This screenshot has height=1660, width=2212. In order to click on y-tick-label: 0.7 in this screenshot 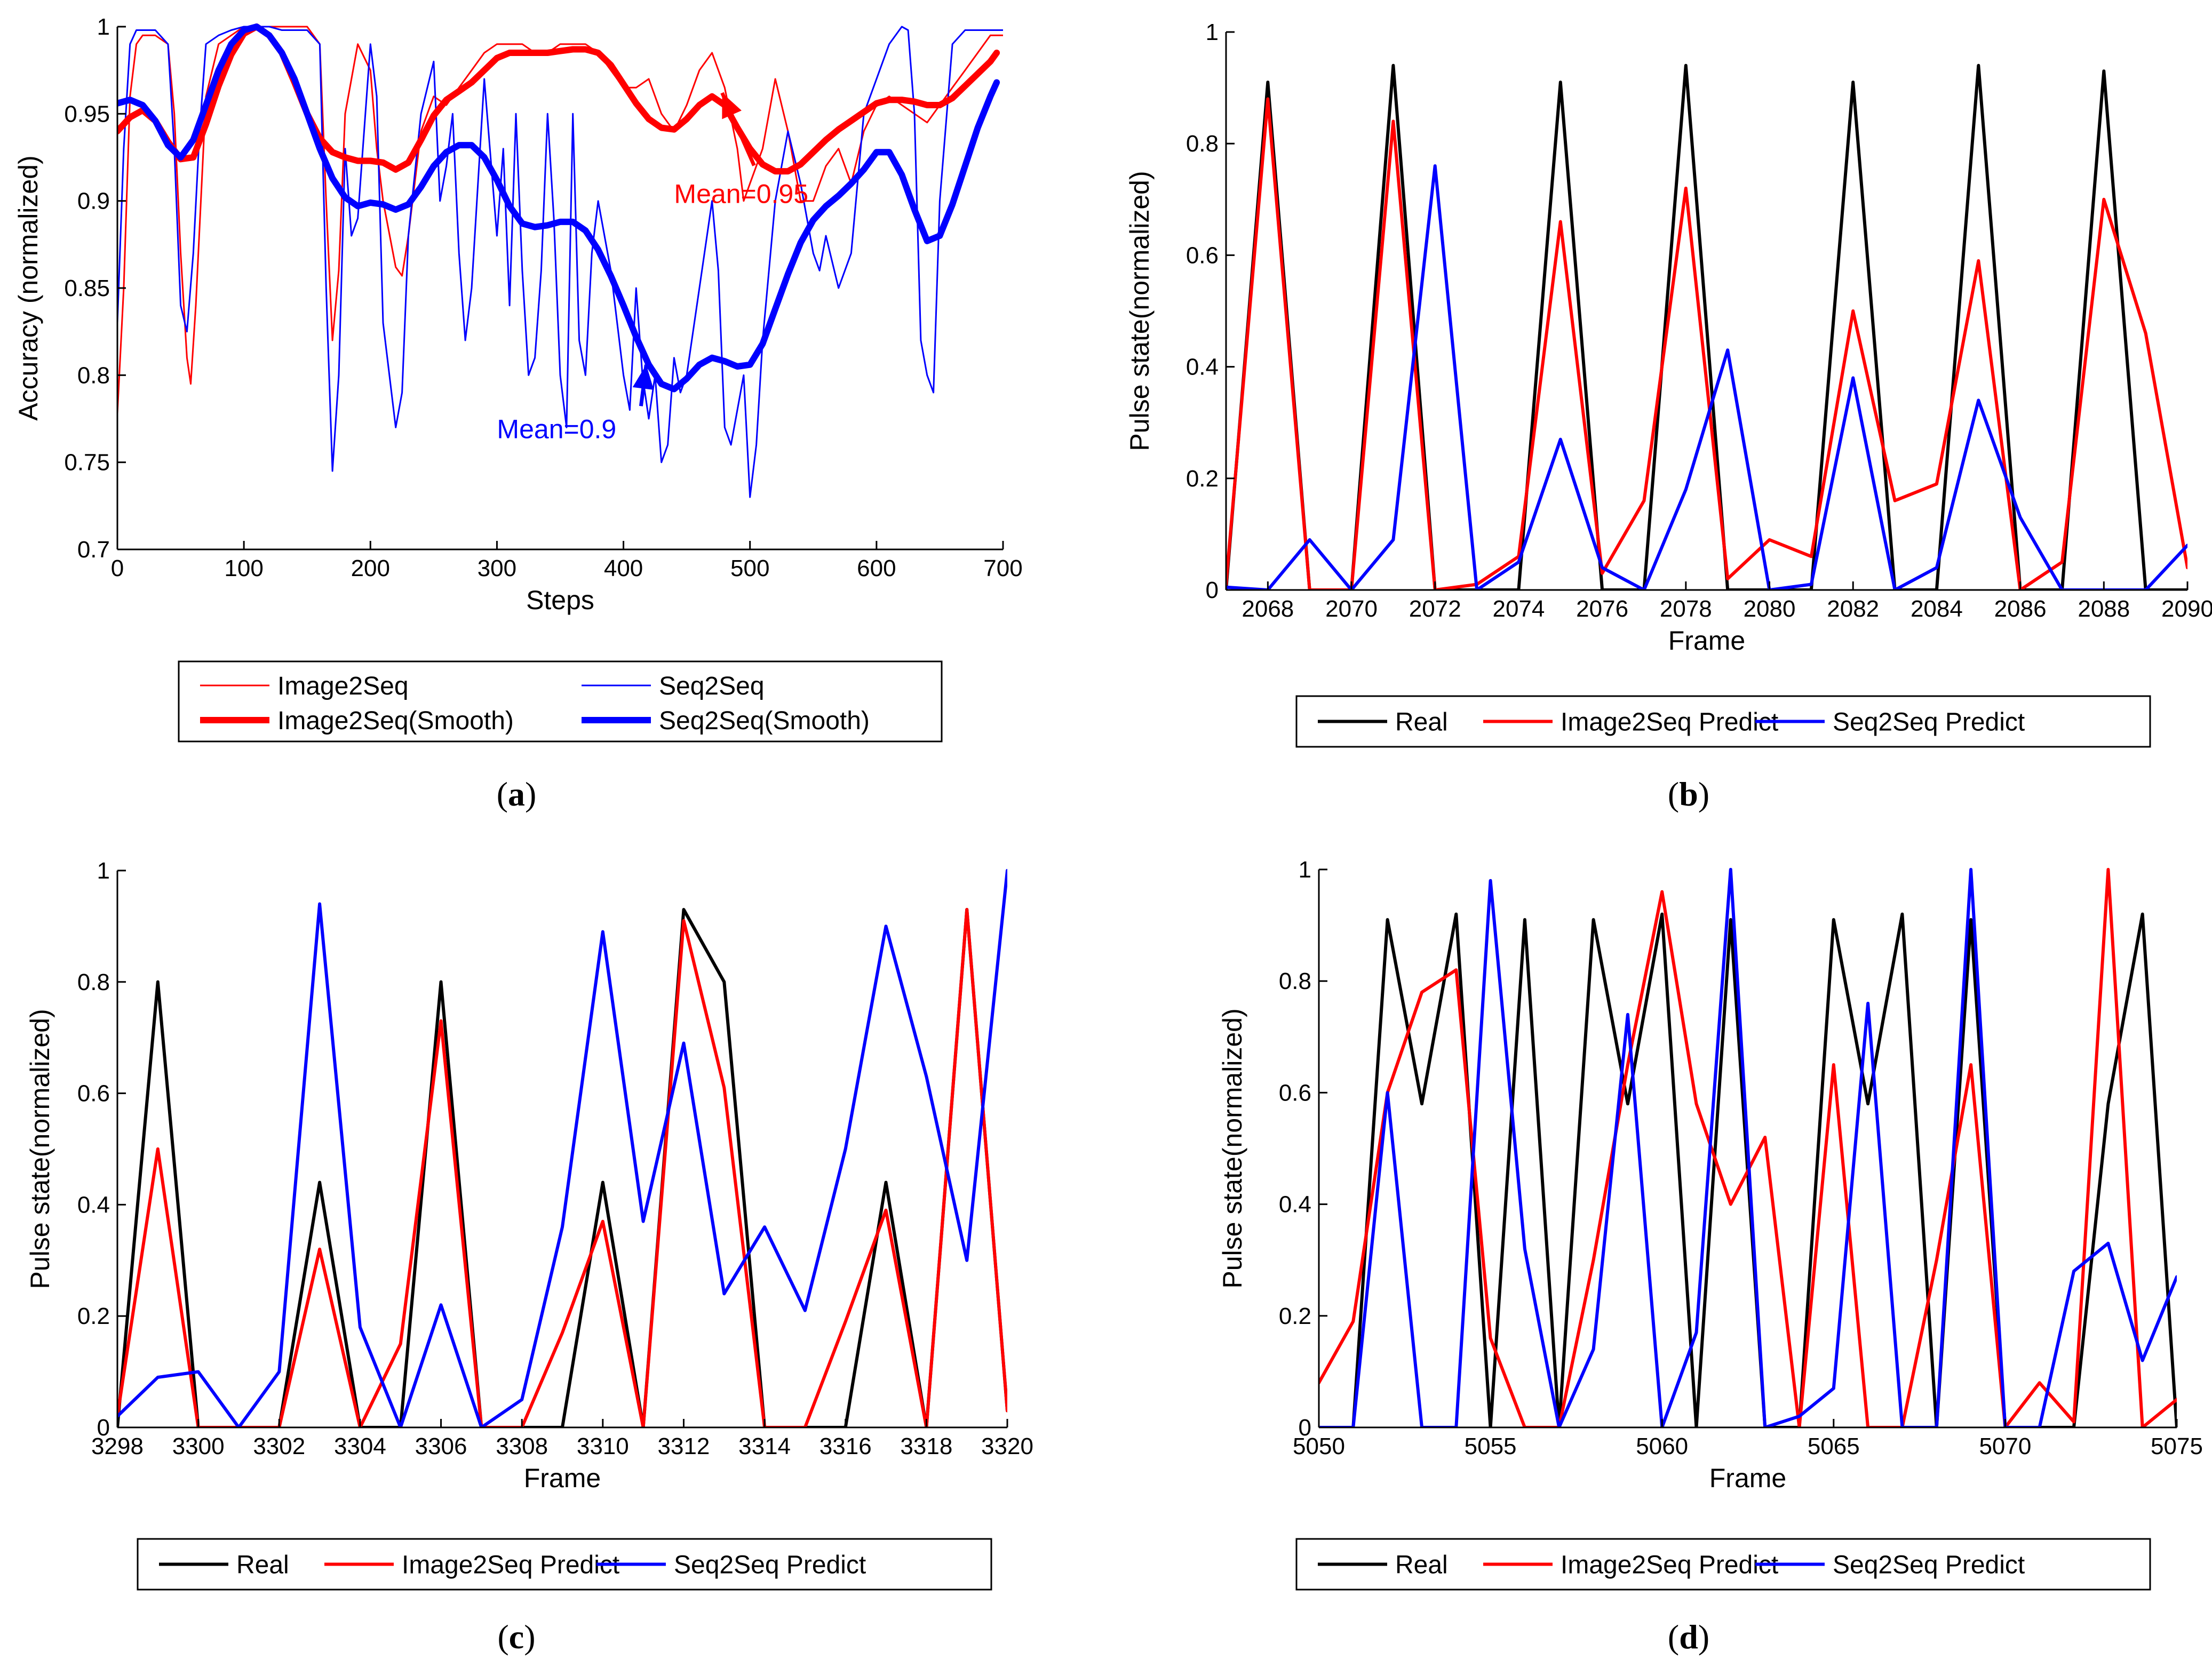, I will do `click(93, 550)`.